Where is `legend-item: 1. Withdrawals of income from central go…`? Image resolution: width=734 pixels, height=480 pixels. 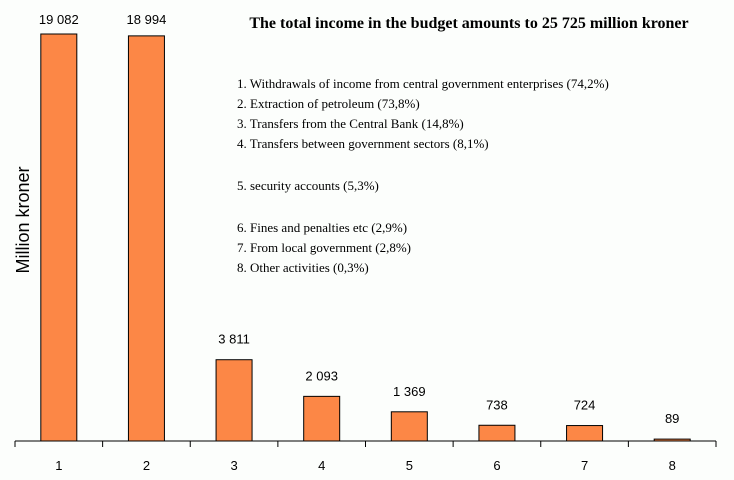 legend-item: 1. Withdrawals of income from central go… is located at coordinates (423, 83).